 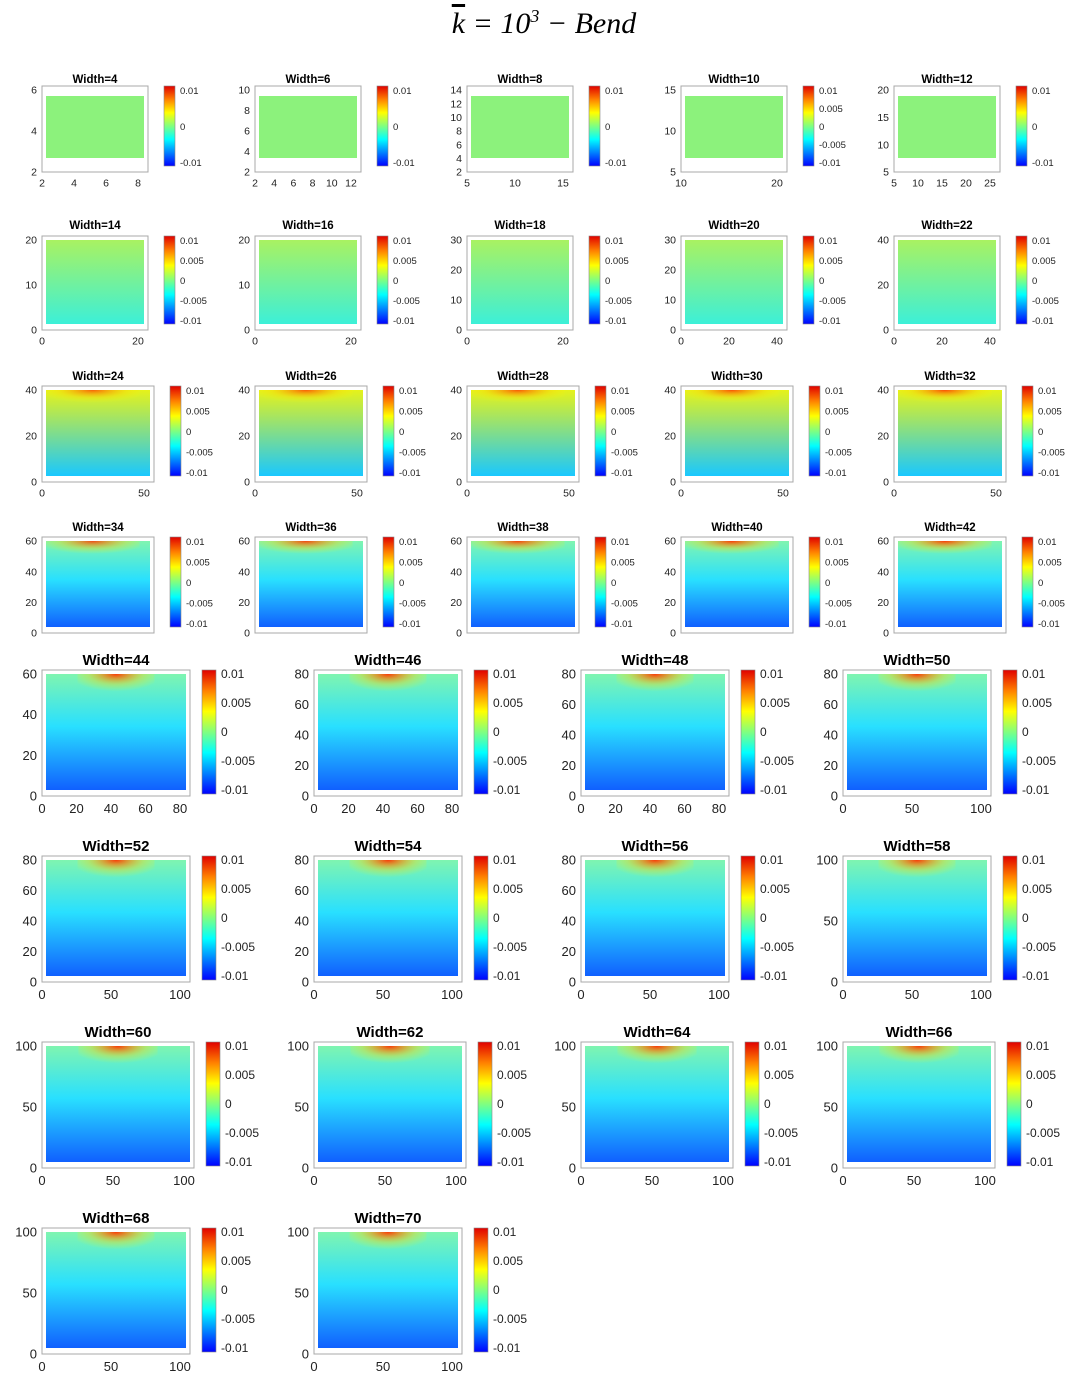 I want to click on x-tick-label: 2, so click(x=255, y=184).